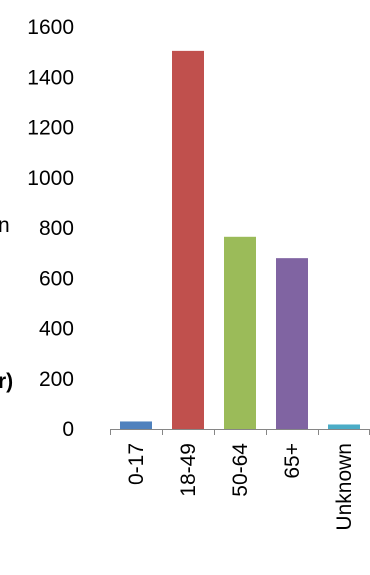  Describe the element at coordinates (56, 228) in the screenshot. I see `y-tick-label: 800` at that location.